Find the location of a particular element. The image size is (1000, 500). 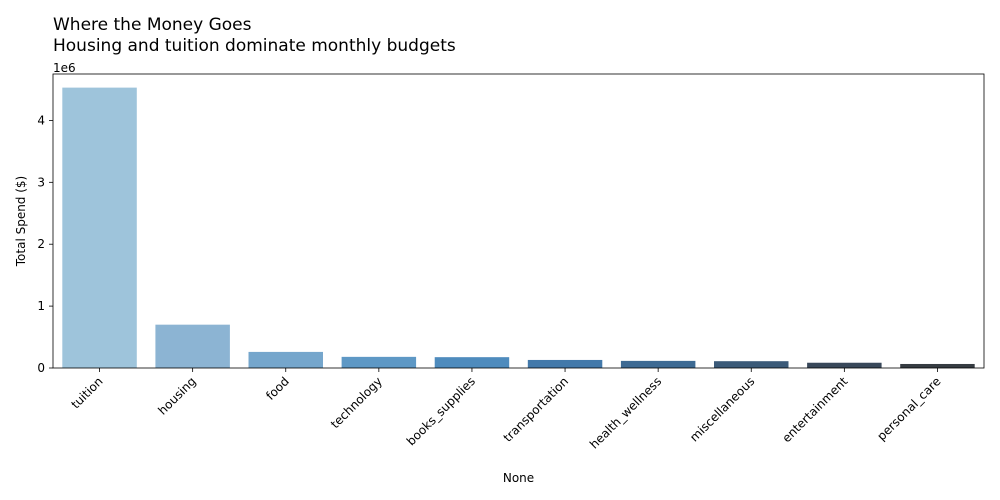

bar-technology is located at coordinates (379, 362).